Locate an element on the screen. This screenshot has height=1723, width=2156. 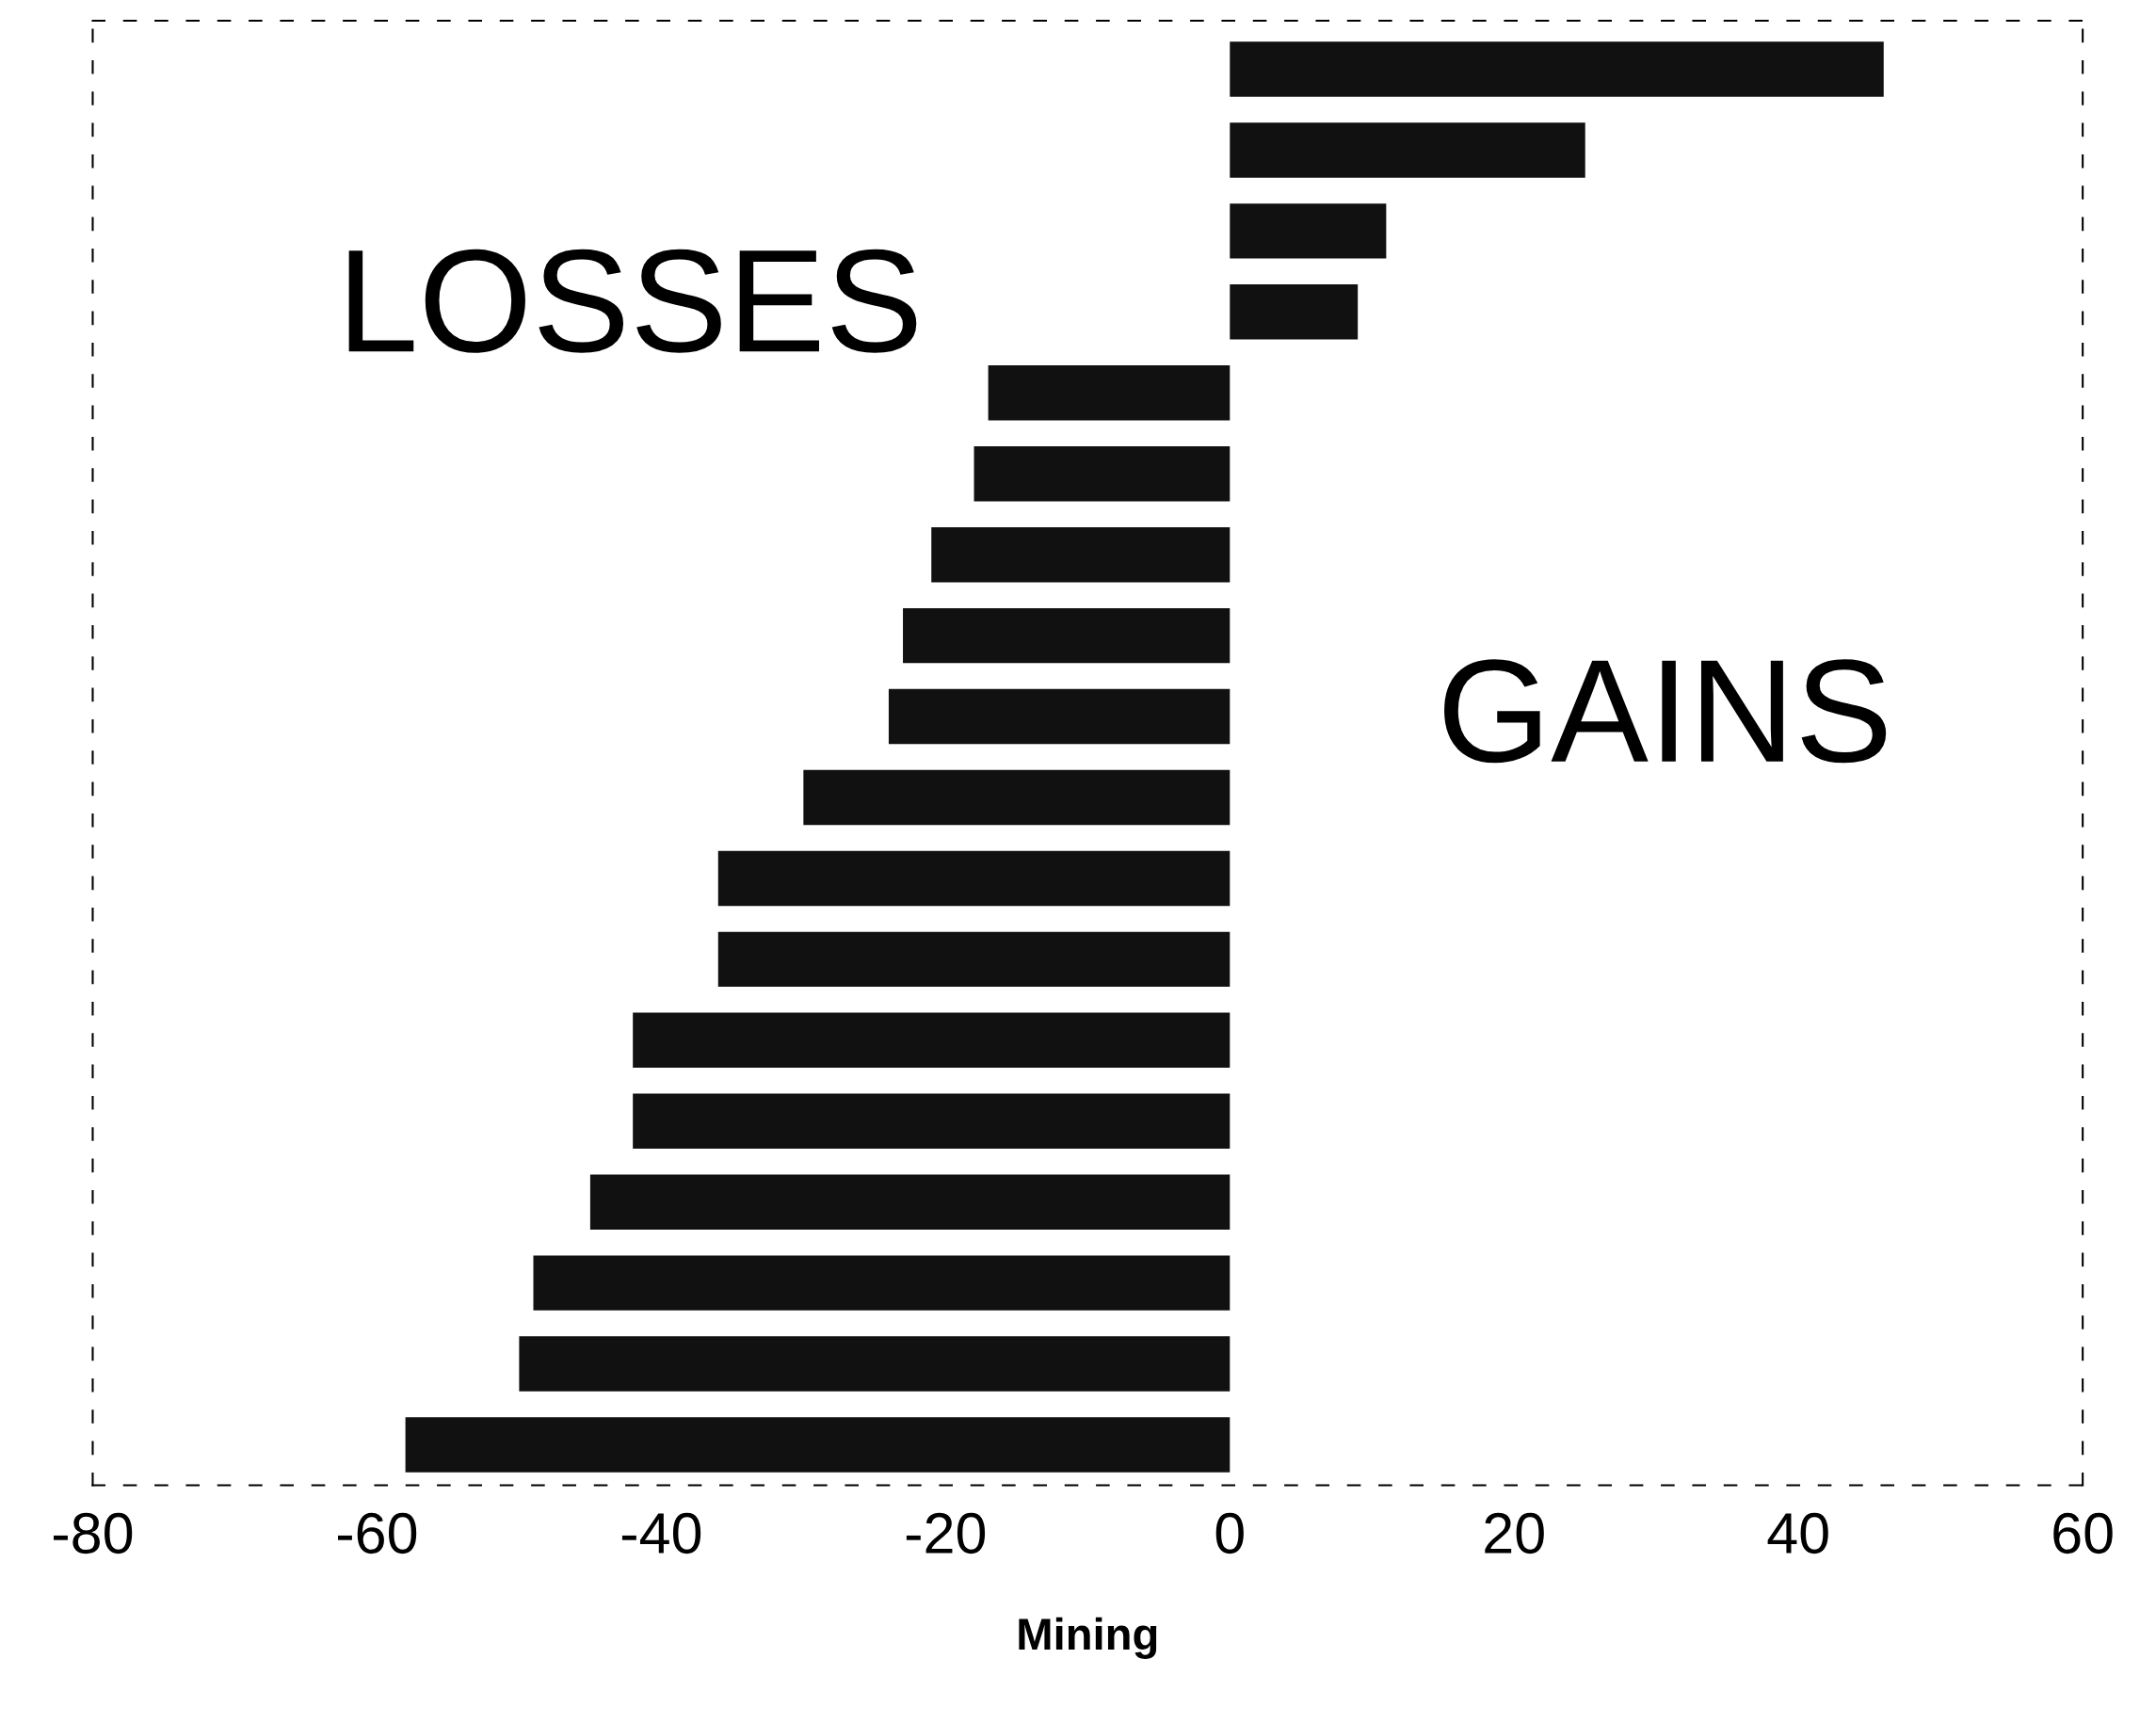
x-tick-label: 0 is located at coordinates (1229, 1533).